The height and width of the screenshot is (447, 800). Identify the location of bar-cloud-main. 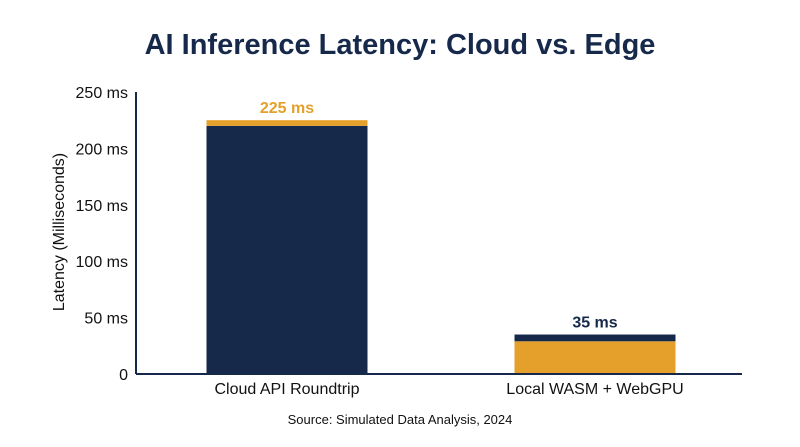
(287, 249).